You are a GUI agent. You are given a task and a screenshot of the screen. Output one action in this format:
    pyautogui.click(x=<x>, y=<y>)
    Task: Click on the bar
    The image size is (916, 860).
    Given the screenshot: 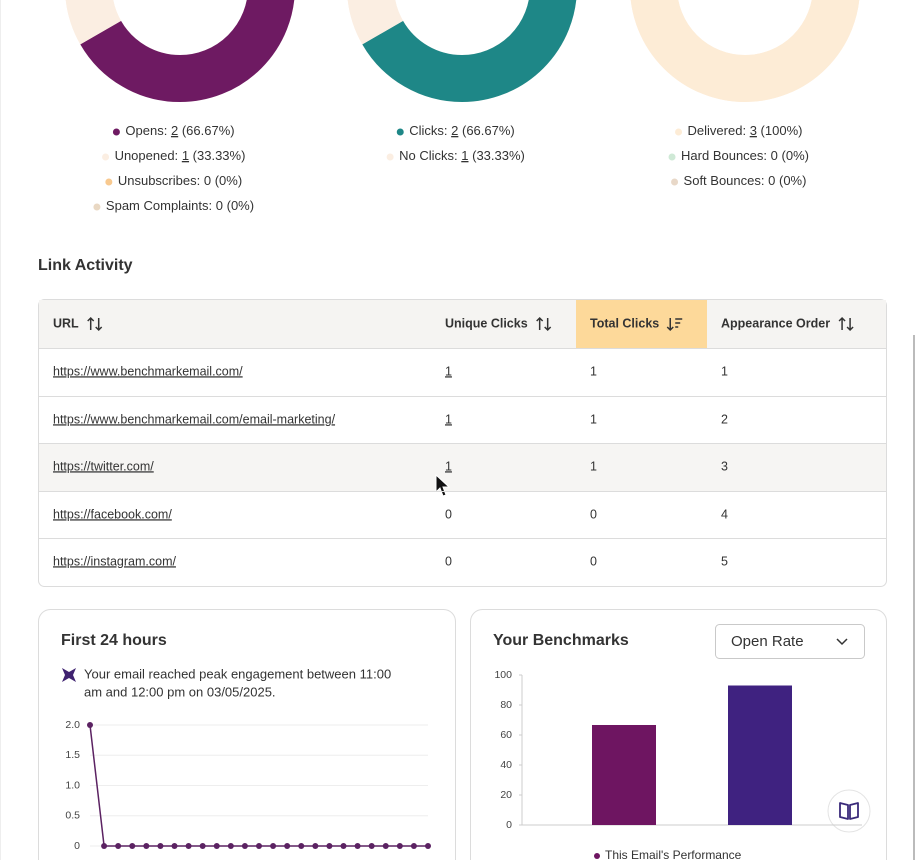 What is the action you would take?
    pyautogui.click(x=760, y=755)
    